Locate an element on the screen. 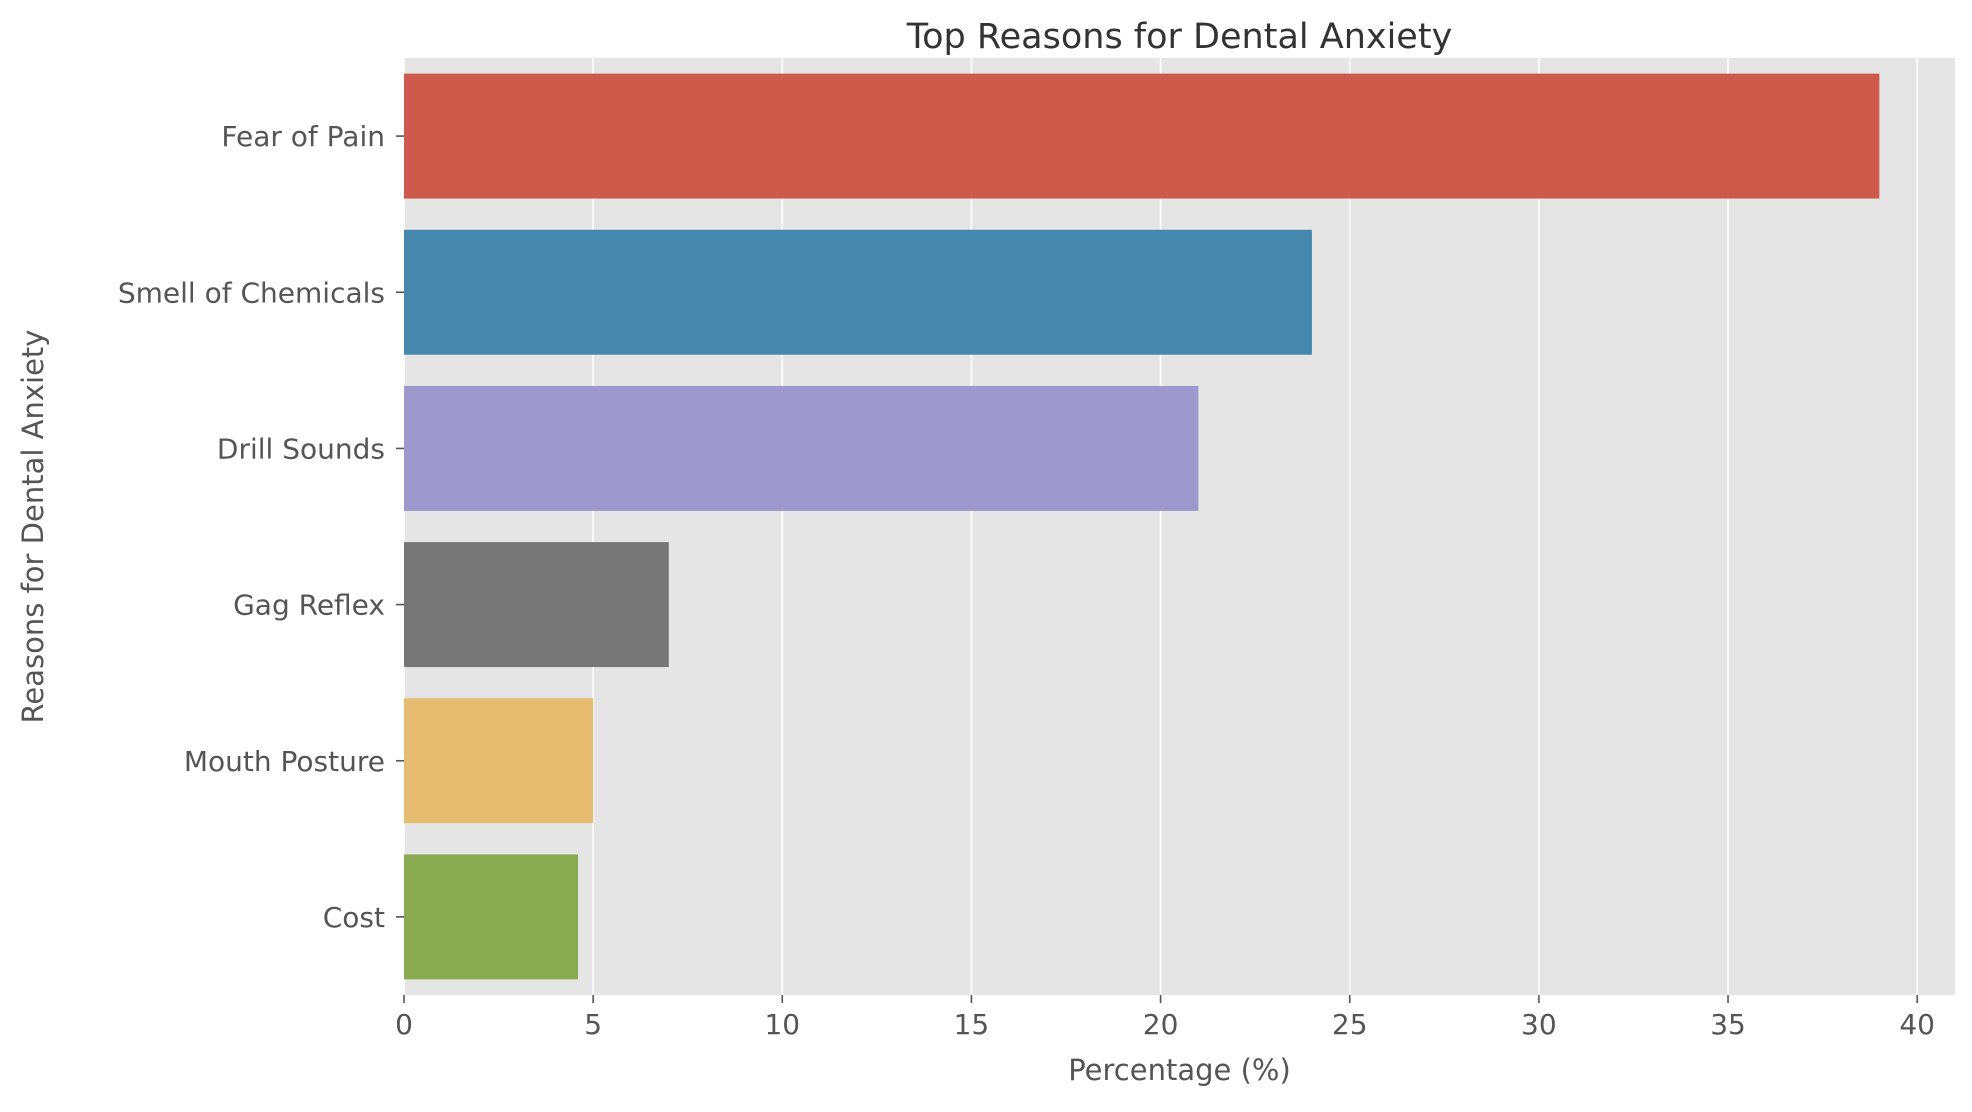 This screenshot has height=1112, width=1972. y-tick-label: Drill Sounds is located at coordinates (301, 448).